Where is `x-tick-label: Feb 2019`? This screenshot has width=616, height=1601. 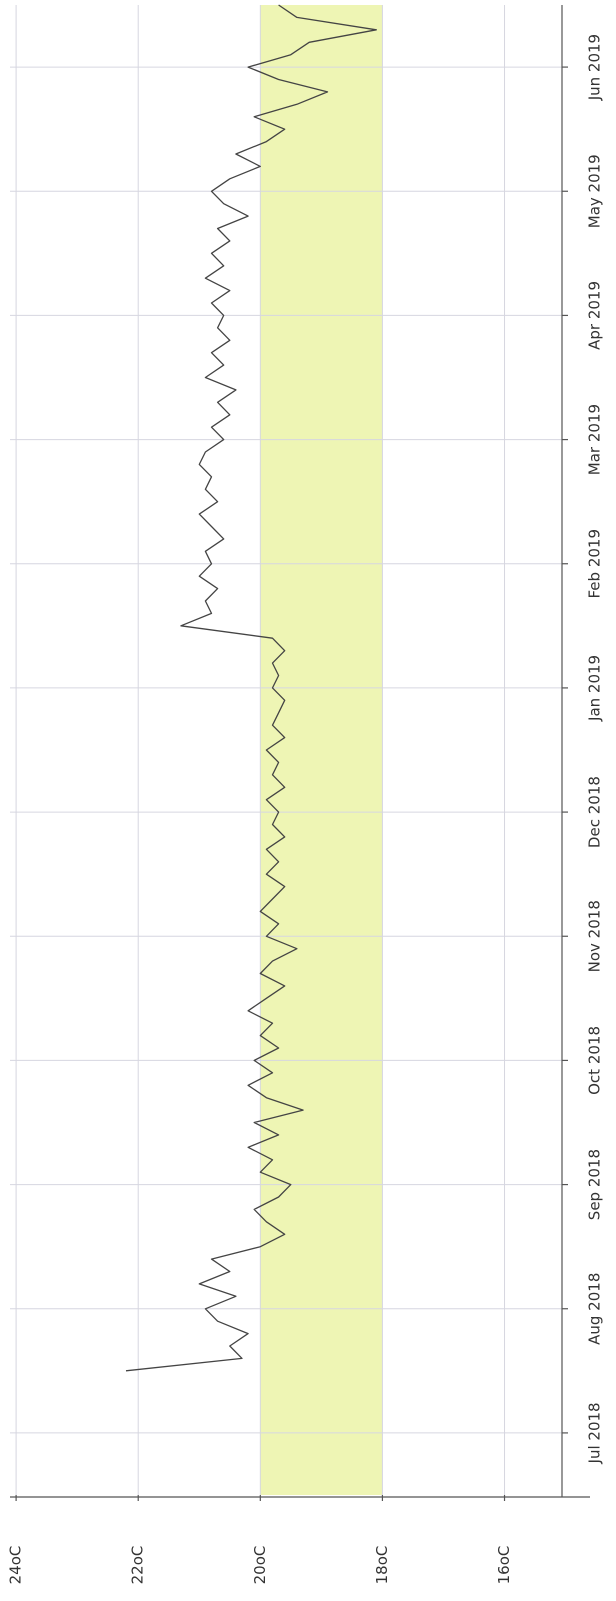 x-tick-label: Feb 2019 is located at coordinates (595, 564).